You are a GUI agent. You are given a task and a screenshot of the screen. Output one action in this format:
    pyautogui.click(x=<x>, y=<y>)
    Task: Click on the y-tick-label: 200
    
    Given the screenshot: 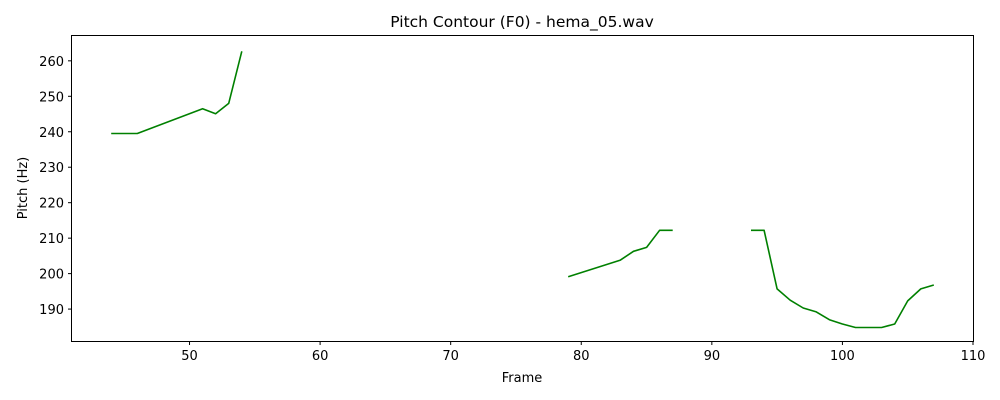 What is the action you would take?
    pyautogui.click(x=51, y=275)
    